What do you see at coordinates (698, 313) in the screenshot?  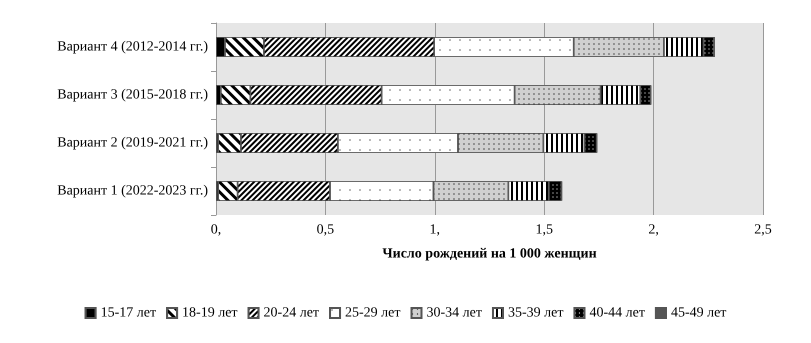 I see `legend-label: 45-49 лет` at bounding box center [698, 313].